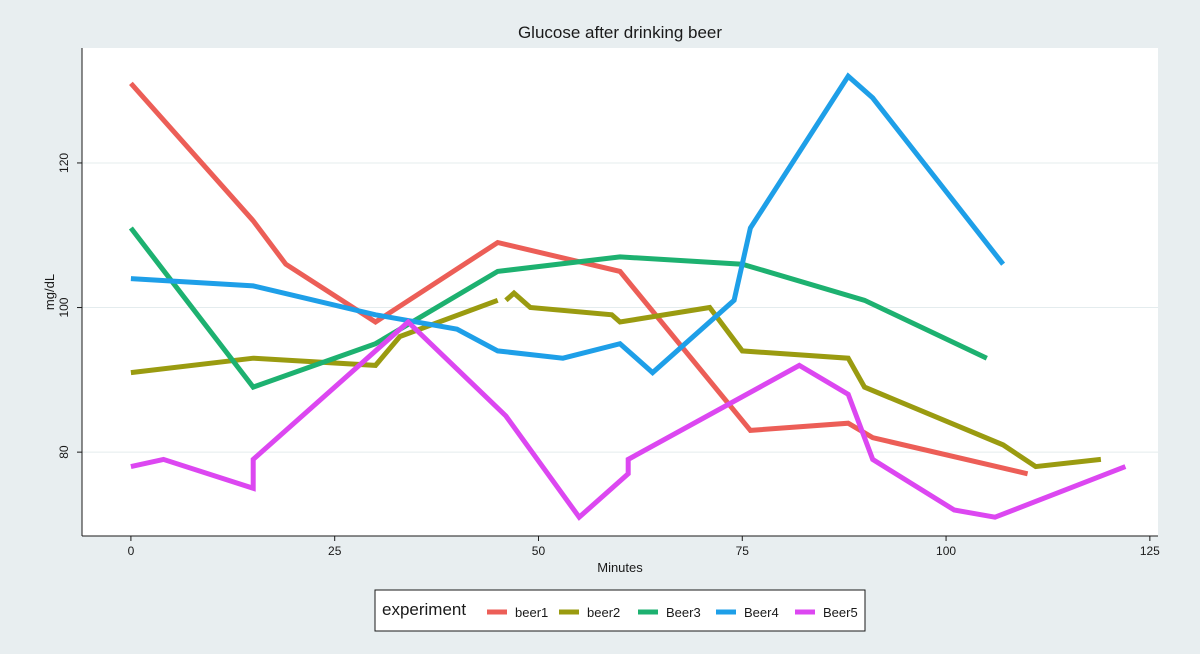 The image size is (1200, 654). What do you see at coordinates (620, 567) in the screenshot?
I see `x-axis-label: Minutes` at bounding box center [620, 567].